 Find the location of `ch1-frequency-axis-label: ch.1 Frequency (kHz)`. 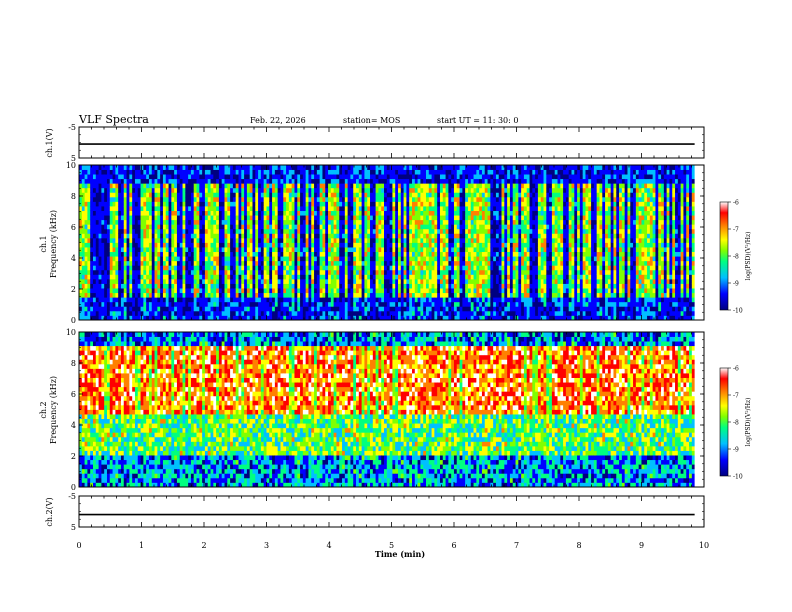

ch1-frequency-axis-label: ch.1 Frequency (kHz) is located at coordinates (48, 244).